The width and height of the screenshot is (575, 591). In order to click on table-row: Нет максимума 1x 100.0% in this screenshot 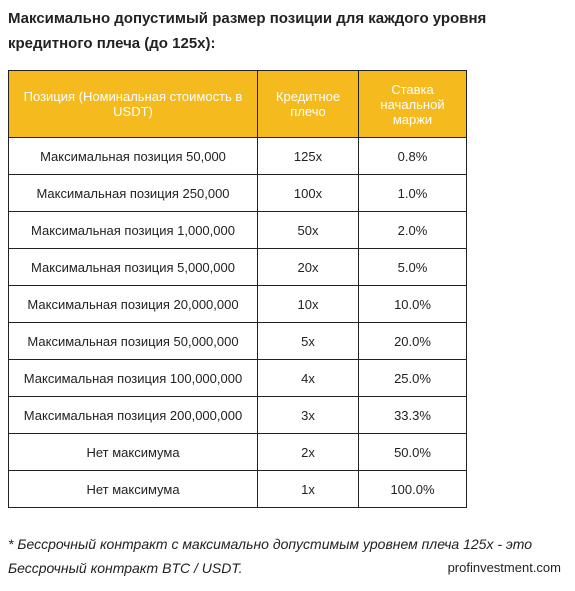, I will do `click(237, 489)`.